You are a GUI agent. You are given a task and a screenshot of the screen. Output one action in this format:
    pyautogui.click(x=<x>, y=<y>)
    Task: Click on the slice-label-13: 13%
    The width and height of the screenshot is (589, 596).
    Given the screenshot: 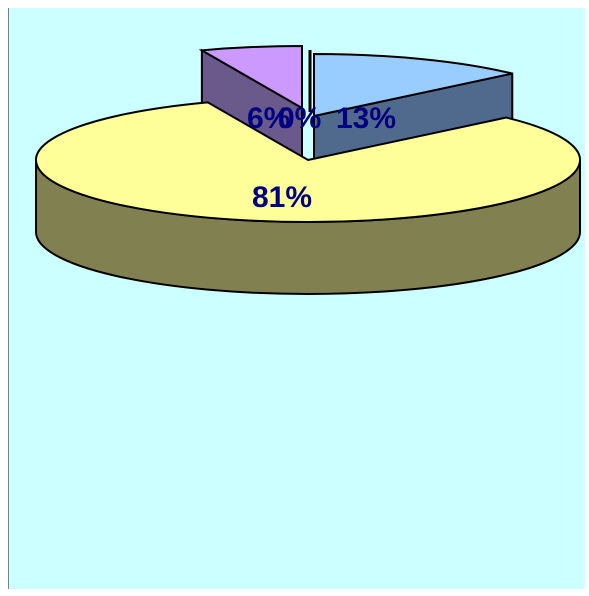 What is the action you would take?
    pyautogui.click(x=366, y=118)
    